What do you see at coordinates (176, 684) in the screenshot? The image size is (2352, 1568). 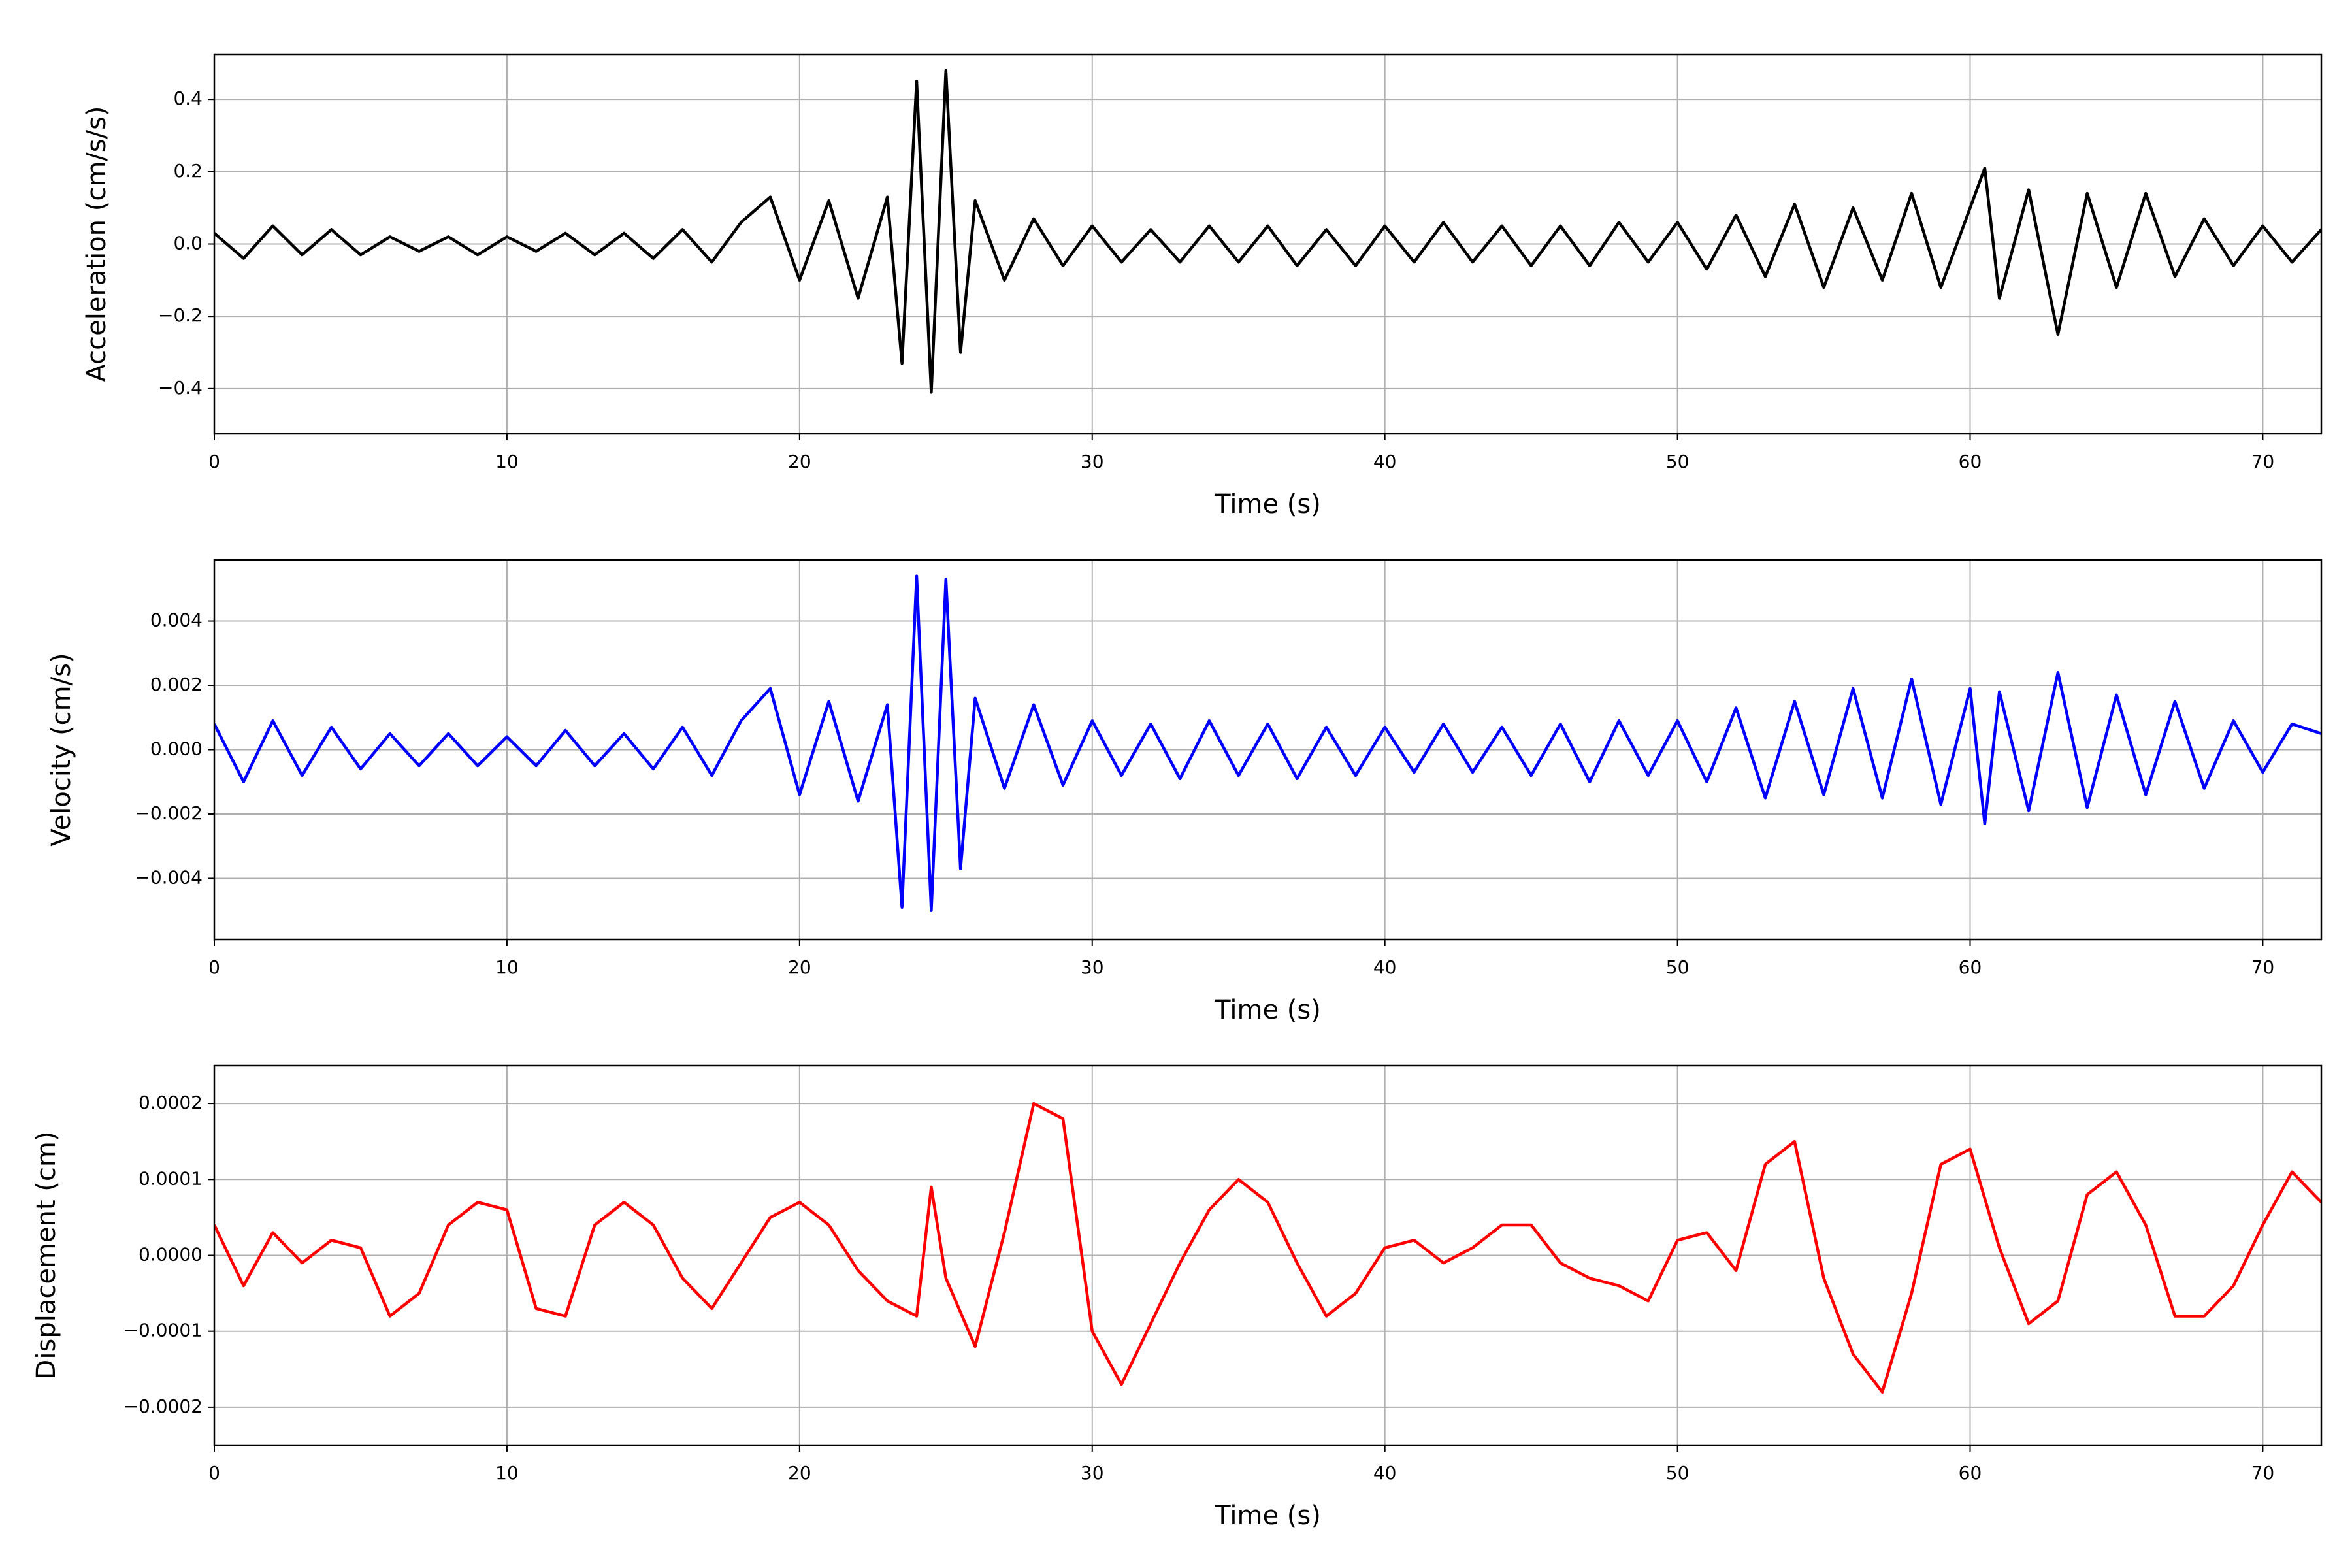 I see `y-tick-label: 0.002` at bounding box center [176, 684].